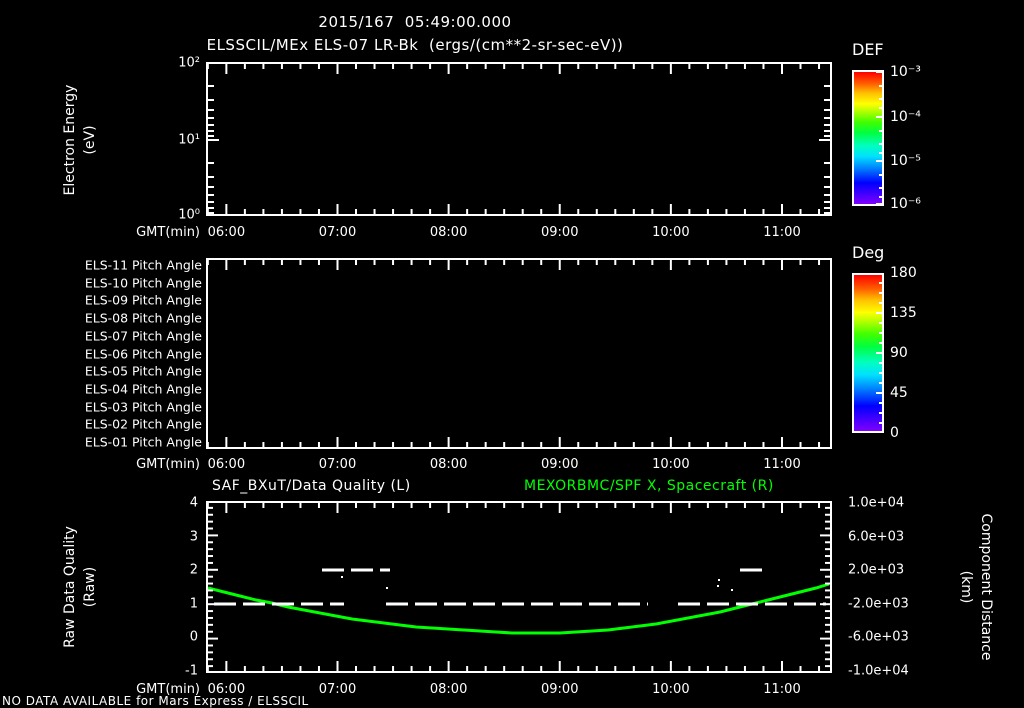 This screenshot has height=708, width=1024. What do you see at coordinates (868, 49) in the screenshot?
I see `colorbar-def-title: DEF` at bounding box center [868, 49].